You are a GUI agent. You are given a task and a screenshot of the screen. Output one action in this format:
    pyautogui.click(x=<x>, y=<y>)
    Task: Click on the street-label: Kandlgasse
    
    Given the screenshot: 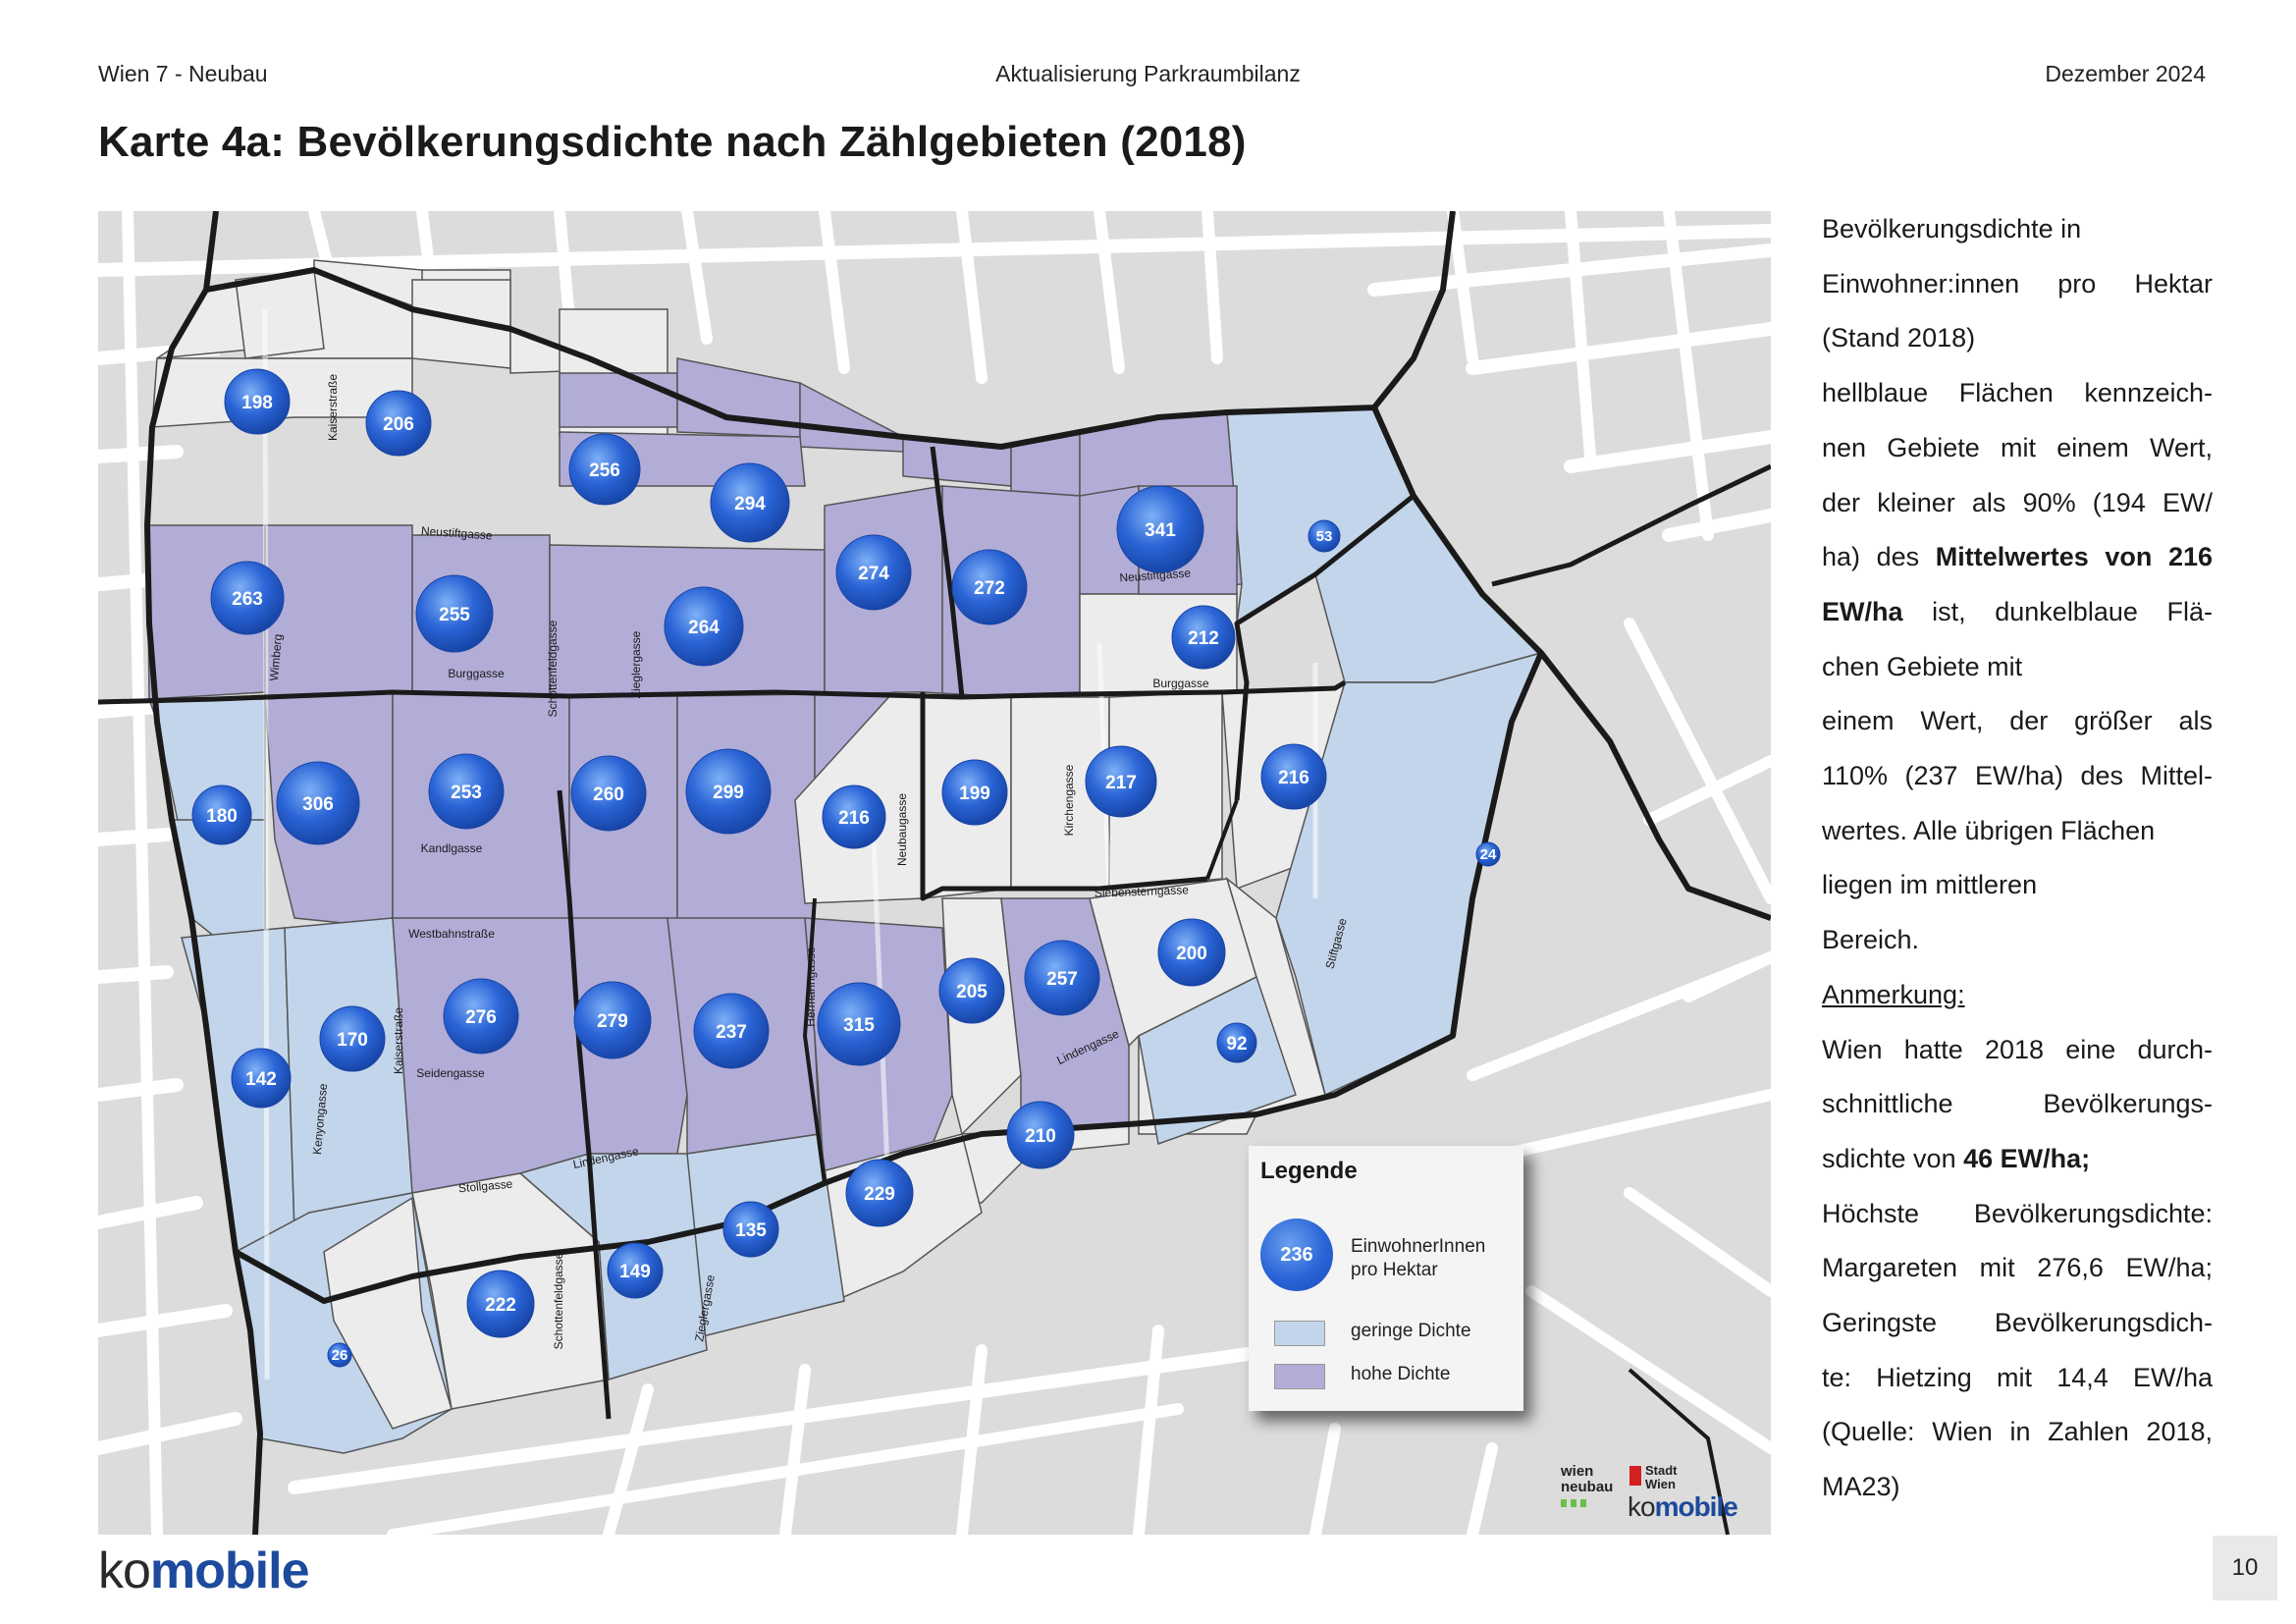 What is the action you would take?
    pyautogui.click(x=452, y=848)
    